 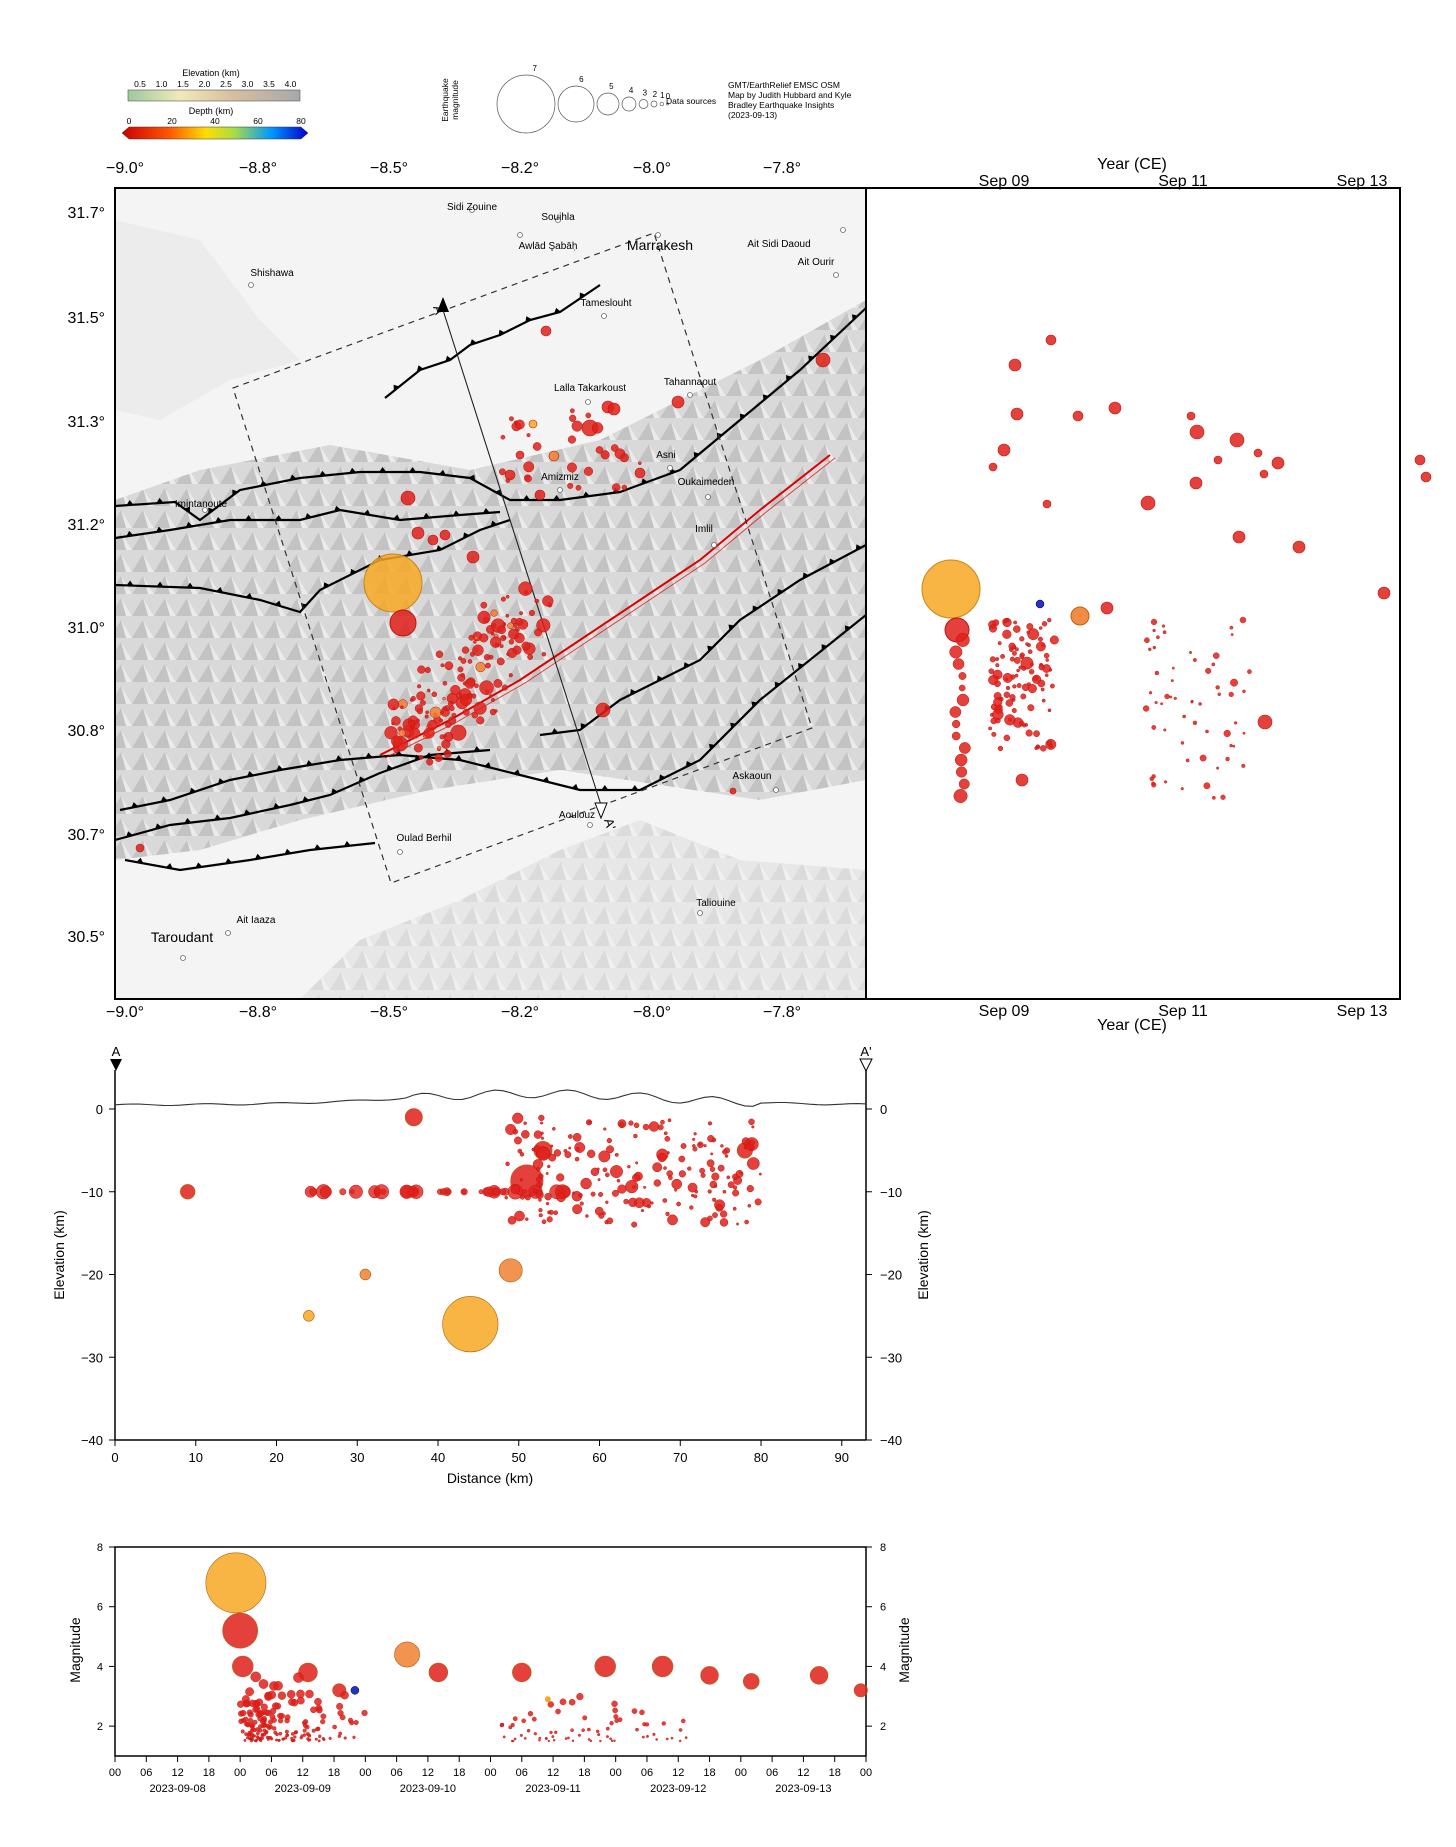 I want to click on xs-end-label: A', so click(x=865, y=1051).